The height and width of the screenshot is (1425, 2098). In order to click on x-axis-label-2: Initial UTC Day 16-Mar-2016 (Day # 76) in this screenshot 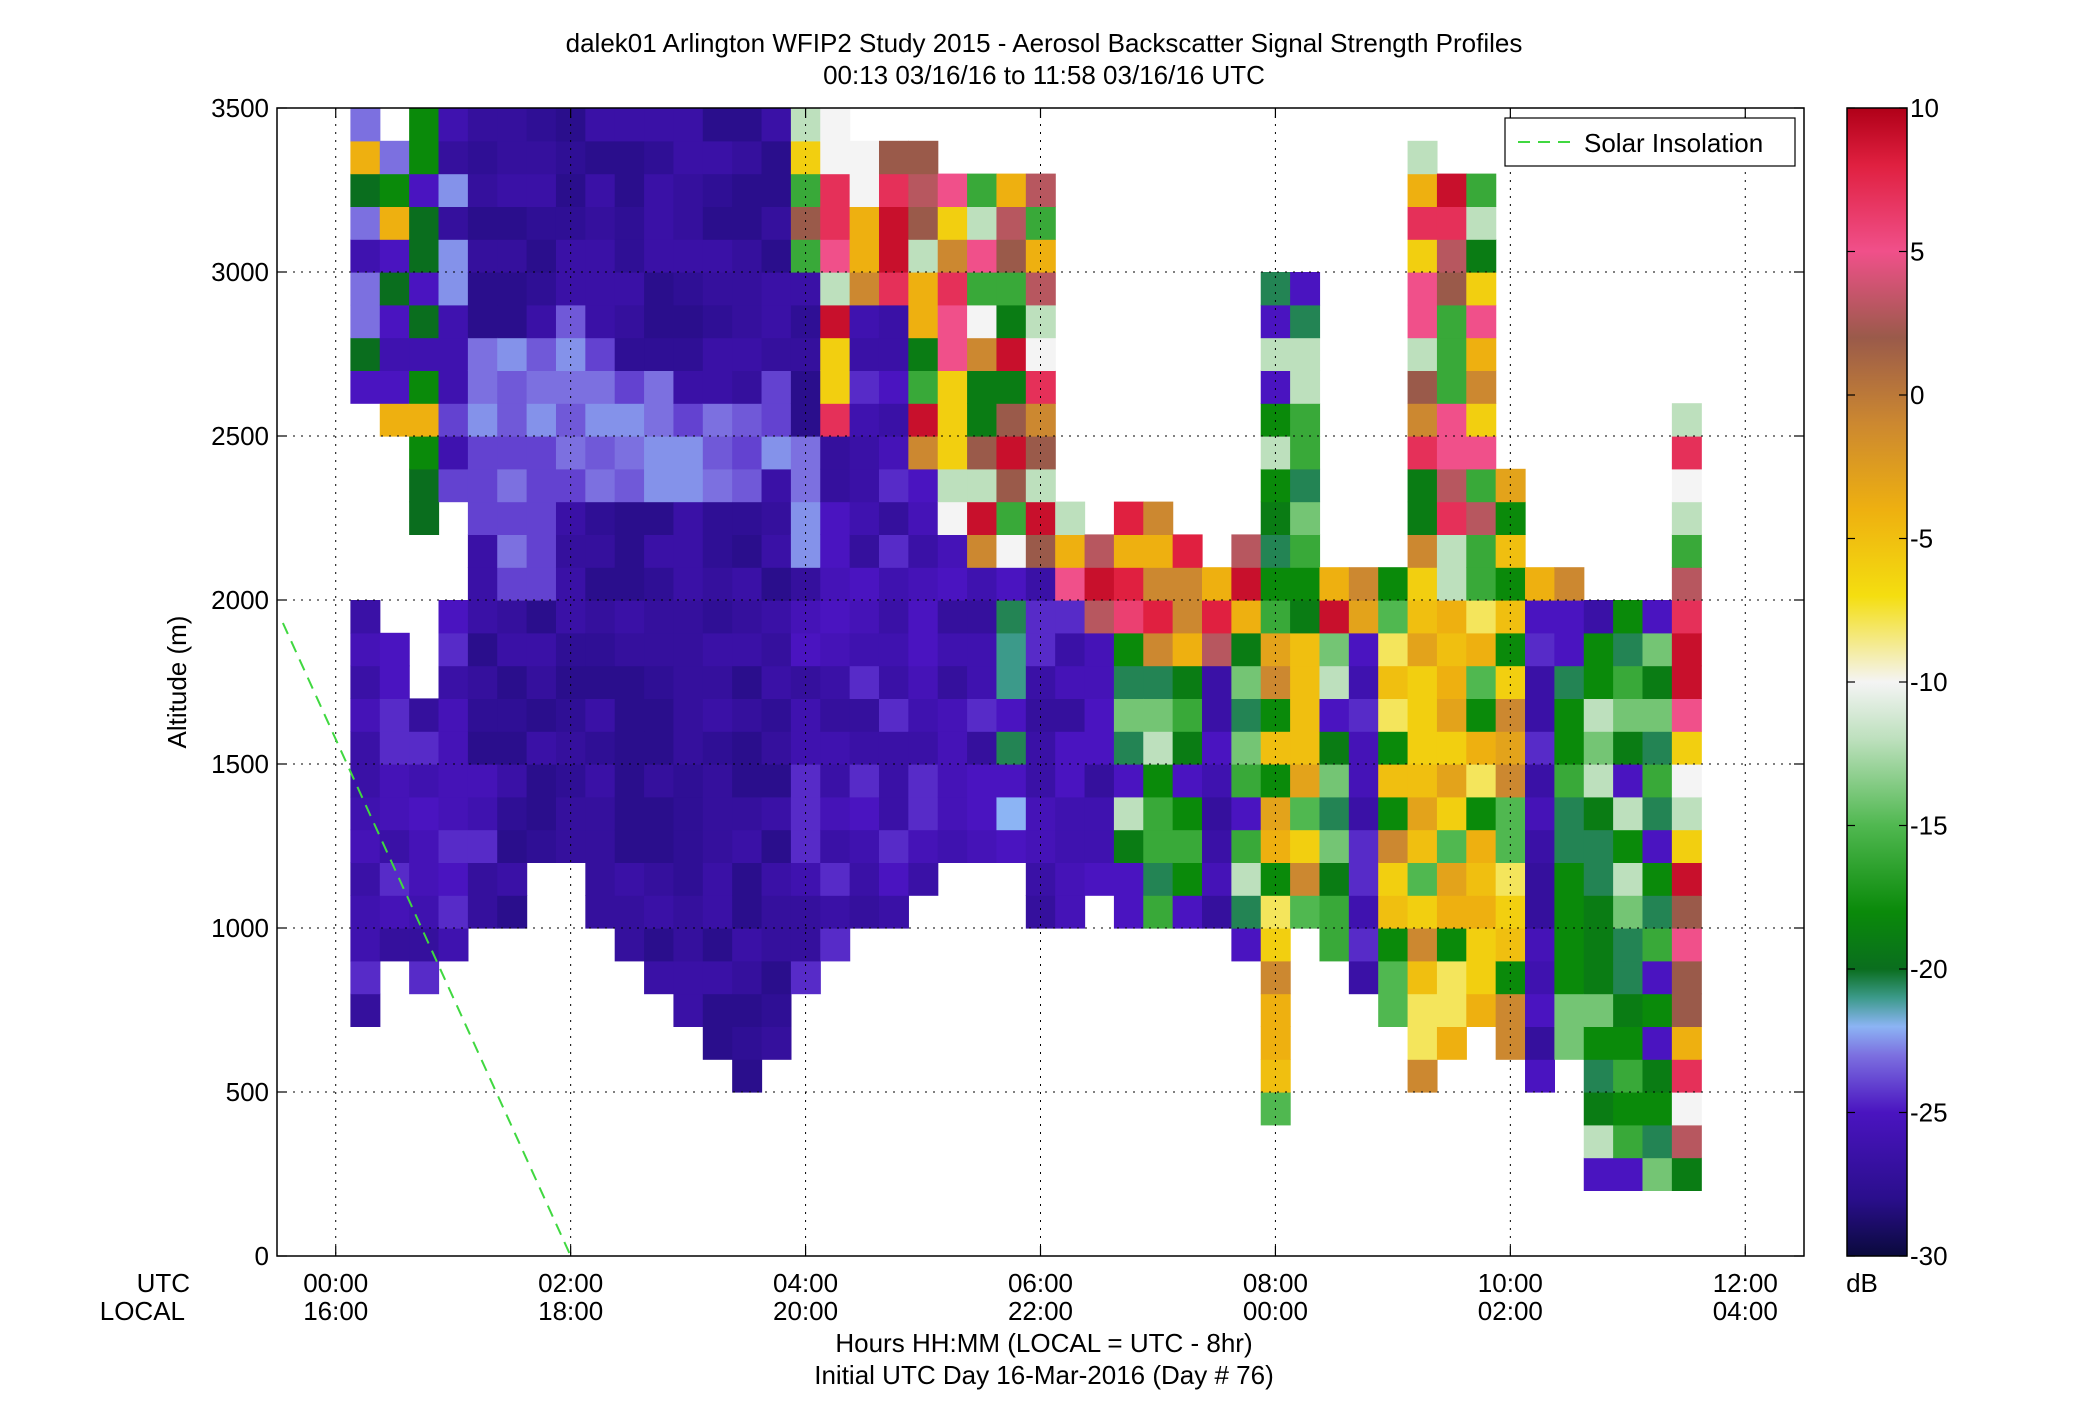, I will do `click(1044, 1375)`.